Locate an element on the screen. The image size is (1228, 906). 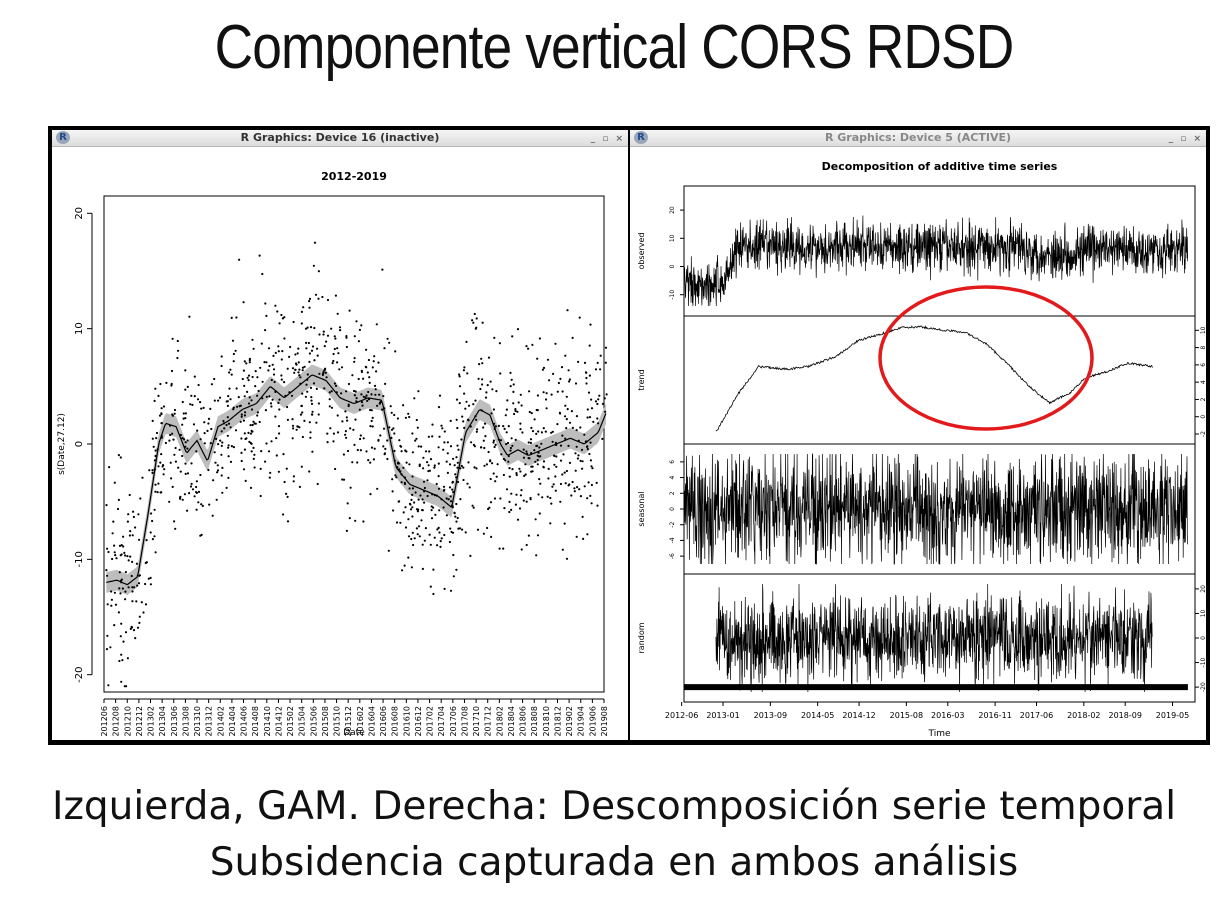
left-window-titlebar: R R Graphics: Device 16 (inactive) _ ▫ × is located at coordinates (340, 138).